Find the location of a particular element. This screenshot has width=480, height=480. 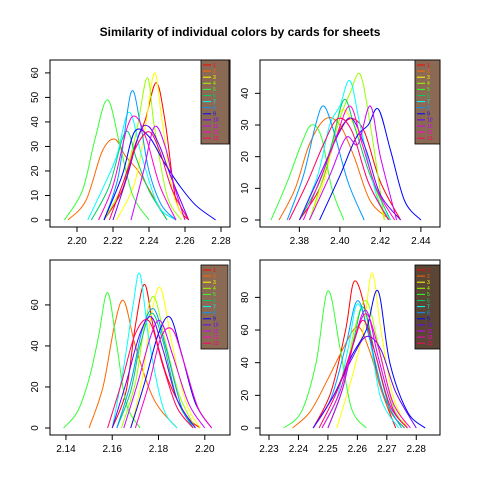

x-tick-label: 2.26 is located at coordinates (185, 241).